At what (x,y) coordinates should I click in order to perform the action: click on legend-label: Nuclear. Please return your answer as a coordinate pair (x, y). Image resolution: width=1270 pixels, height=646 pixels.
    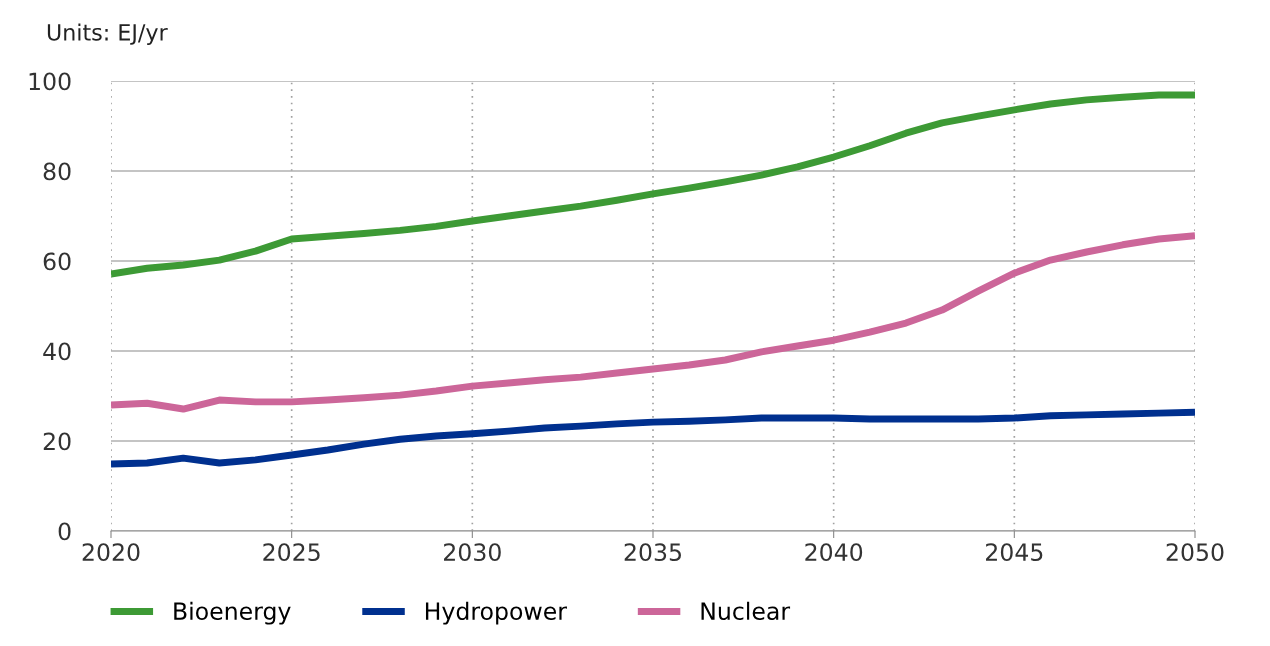
    Looking at the image, I should click on (746, 611).